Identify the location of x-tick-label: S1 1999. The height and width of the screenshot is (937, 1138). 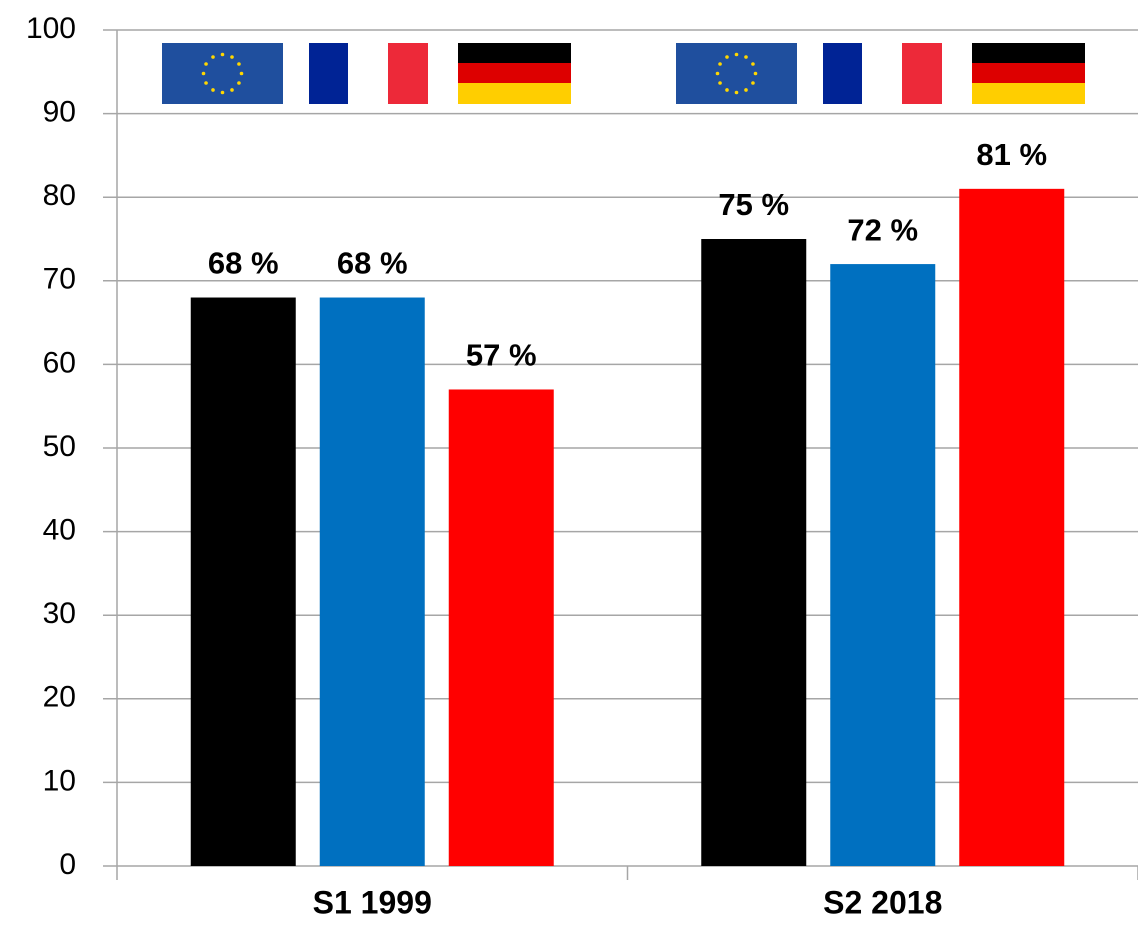
(372, 902).